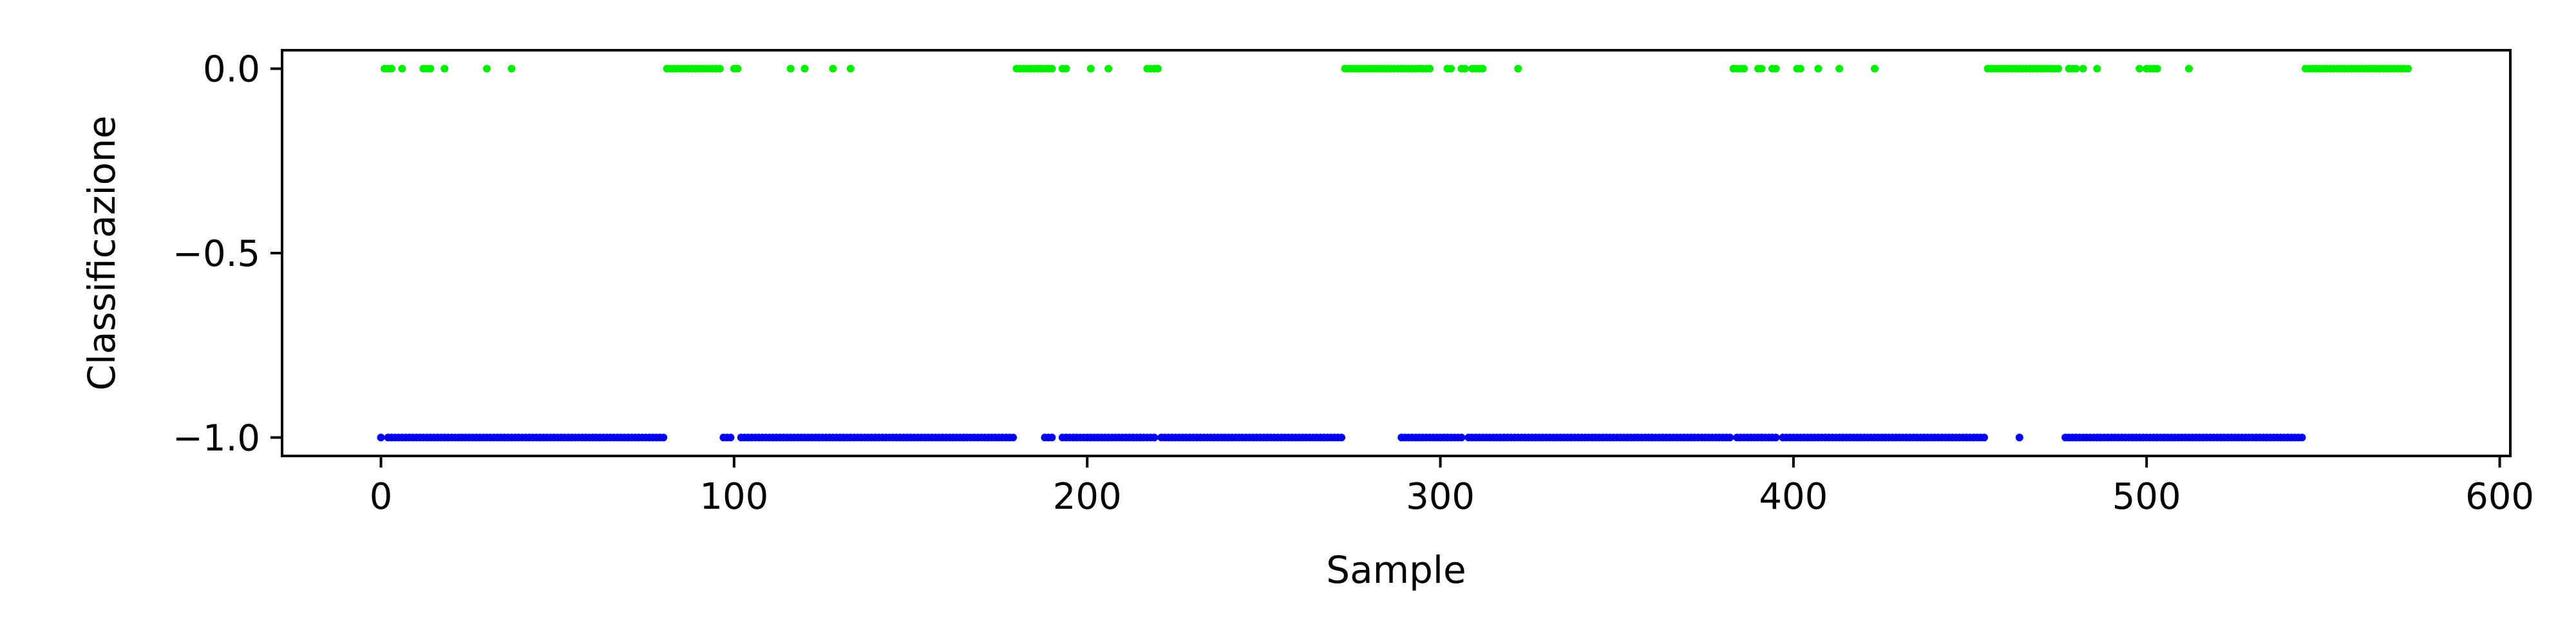  Describe the element at coordinates (216, 438) in the screenshot. I see `y-tick-label: −1.0` at that location.